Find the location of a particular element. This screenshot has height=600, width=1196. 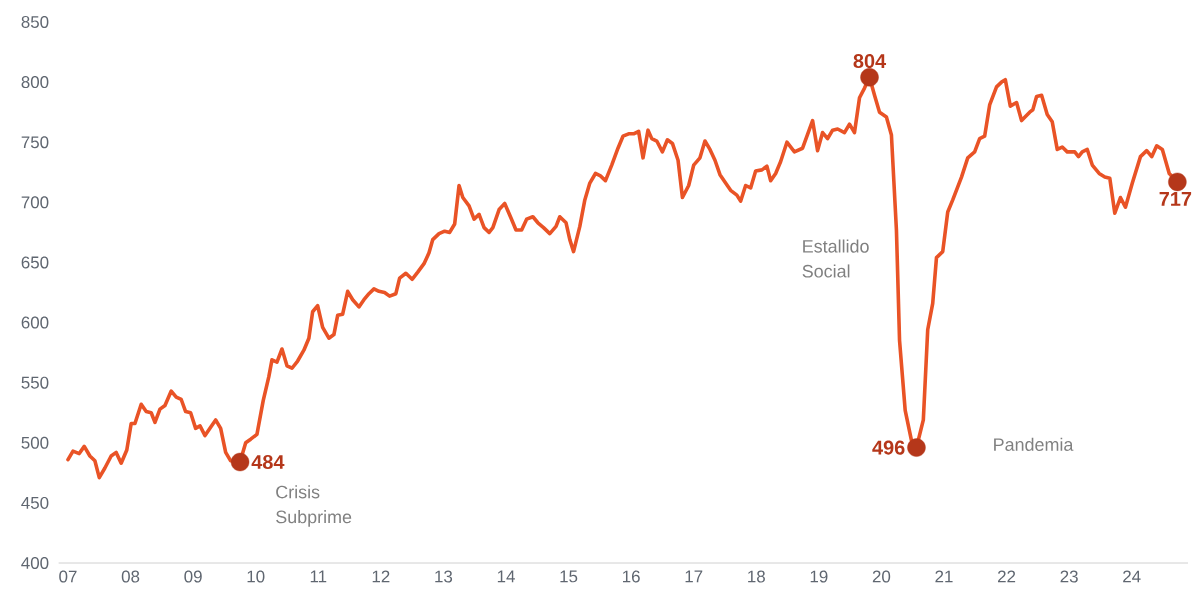

x-tick-label: 23 is located at coordinates (1069, 576).